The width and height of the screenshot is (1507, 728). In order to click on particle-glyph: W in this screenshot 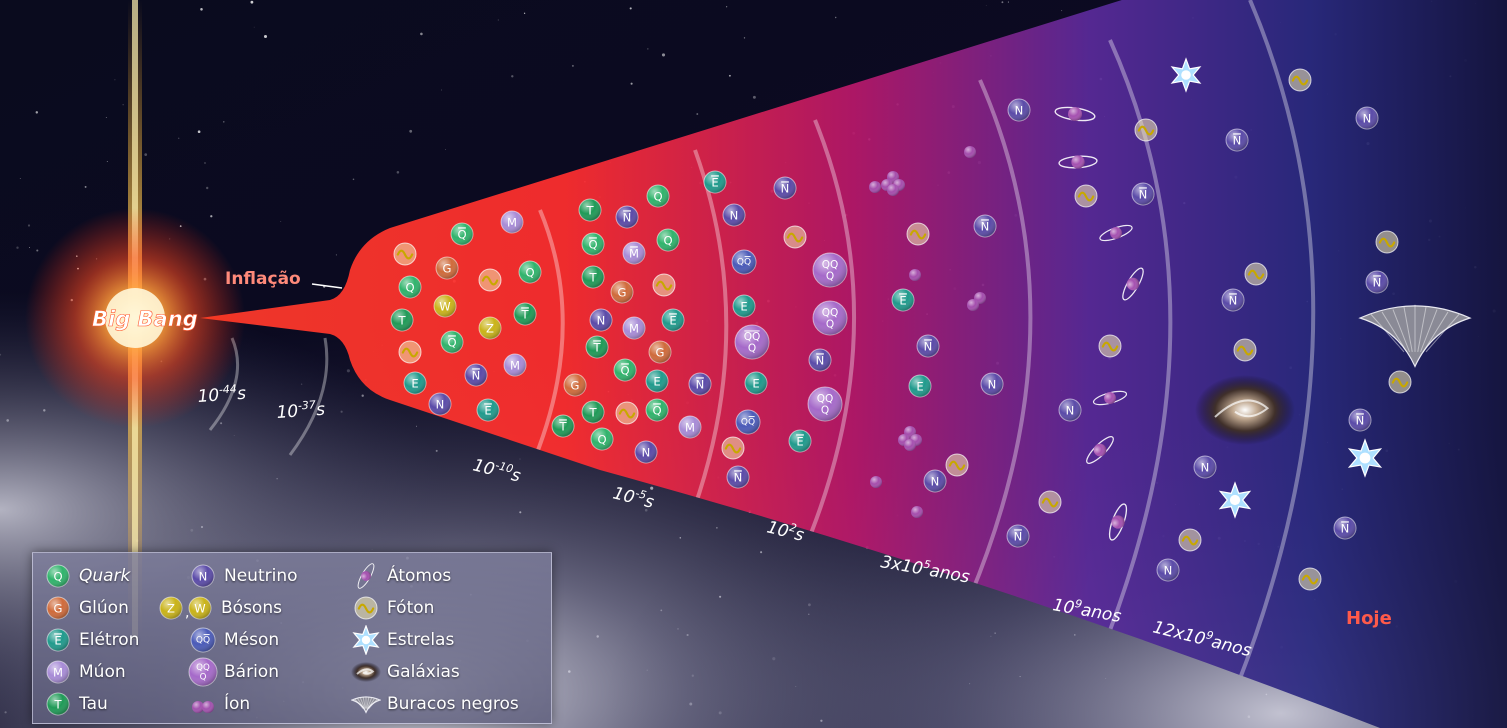, I will do `click(200, 609)`.